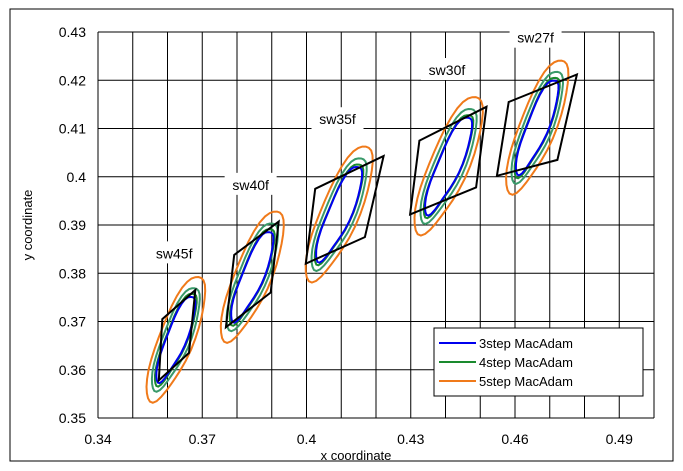  What do you see at coordinates (72, 273) in the screenshot?
I see `y-tick-label: 0.38` at bounding box center [72, 273].